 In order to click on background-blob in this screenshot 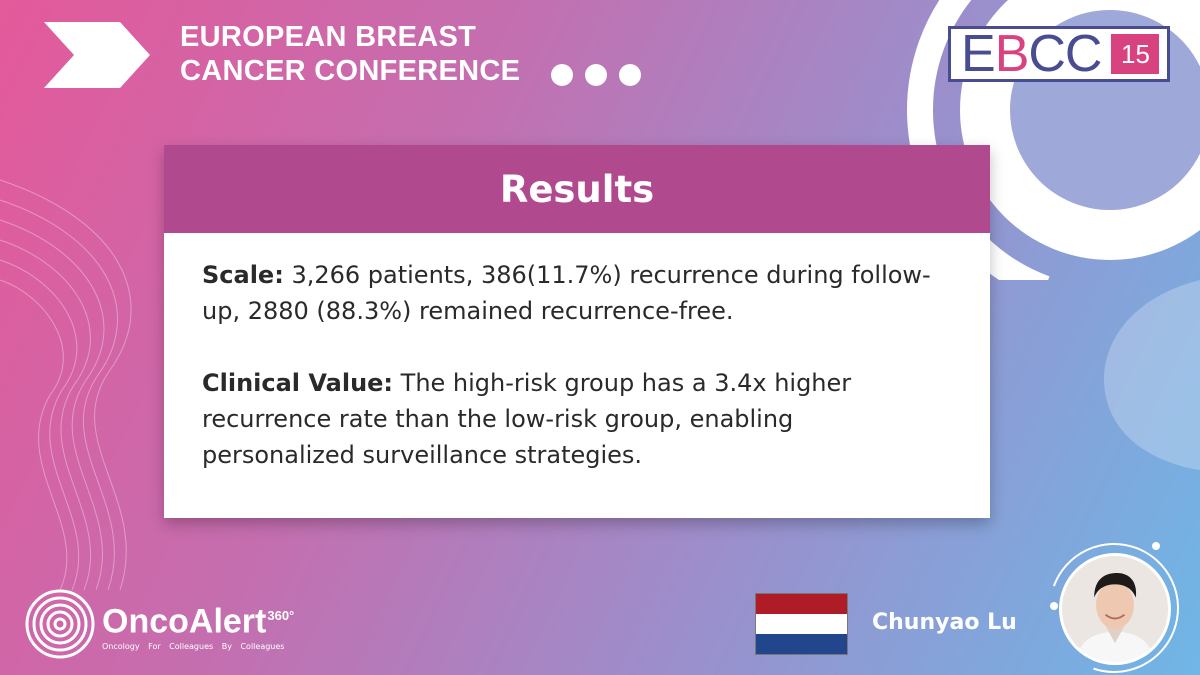, I will do `click(1152, 375)`.